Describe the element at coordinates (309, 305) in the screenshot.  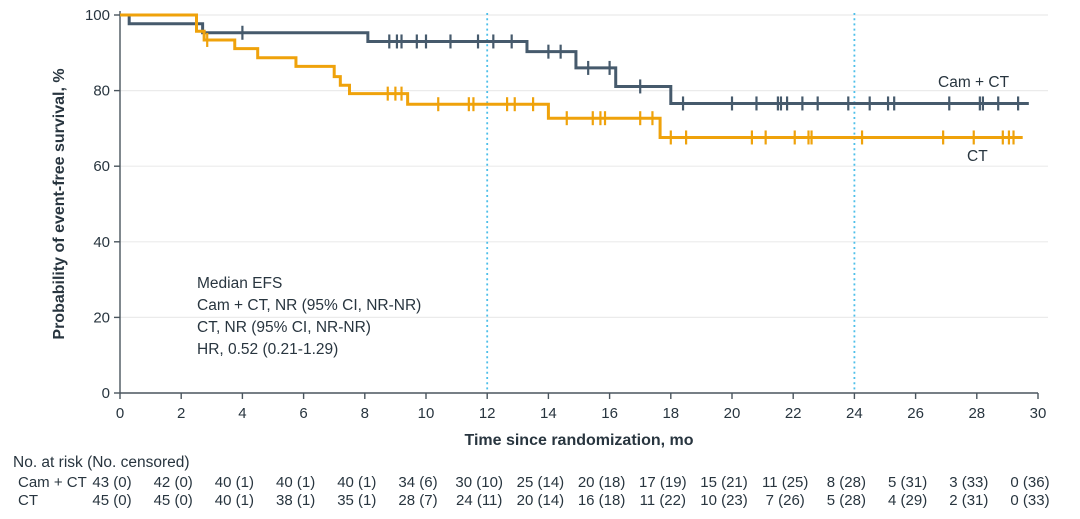
I see `median-efs-annotation-line: Cam + CT, NR (95% CI, NR-NR)` at that location.